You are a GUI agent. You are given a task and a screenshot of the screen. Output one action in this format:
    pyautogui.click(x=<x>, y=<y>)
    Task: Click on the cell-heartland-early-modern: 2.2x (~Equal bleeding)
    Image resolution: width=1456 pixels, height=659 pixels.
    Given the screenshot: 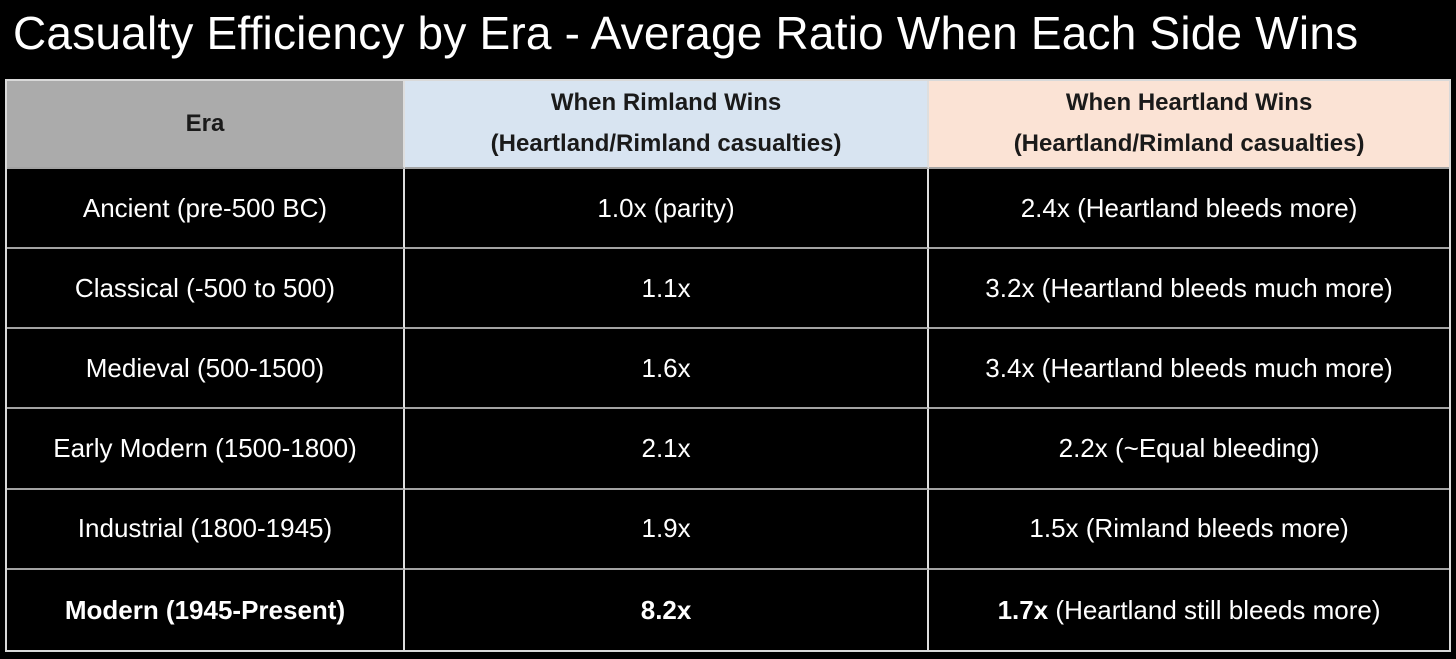 What is the action you would take?
    pyautogui.click(x=1189, y=449)
    